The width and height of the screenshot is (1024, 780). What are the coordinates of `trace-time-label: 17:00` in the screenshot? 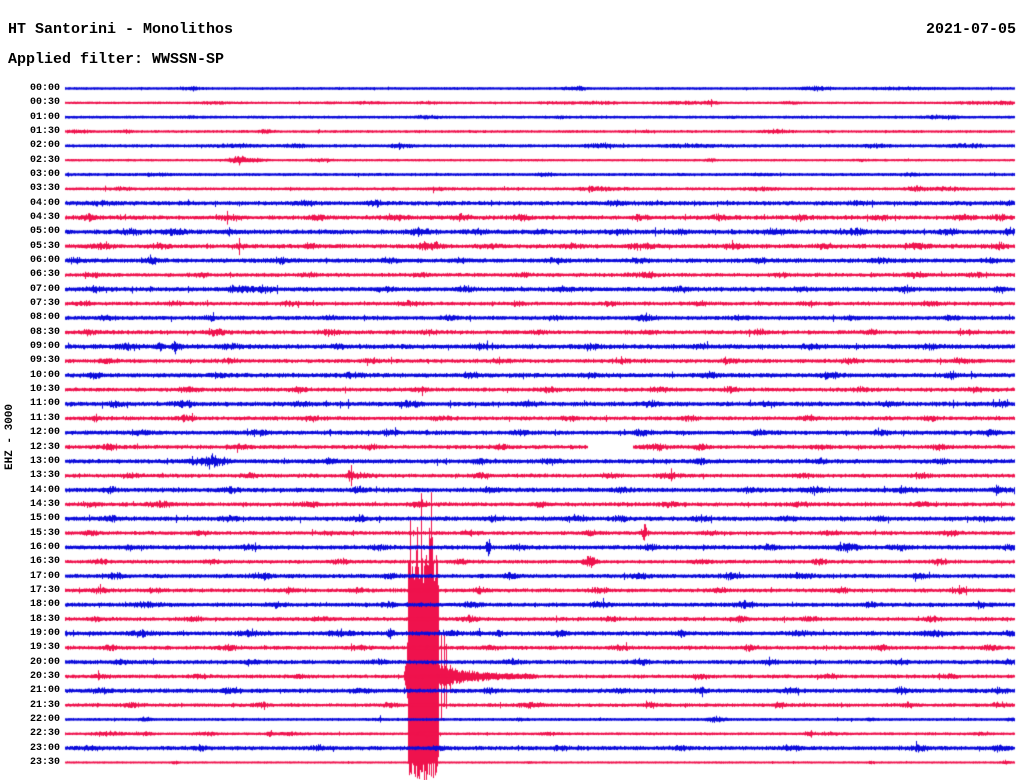 It's located at (44, 576).